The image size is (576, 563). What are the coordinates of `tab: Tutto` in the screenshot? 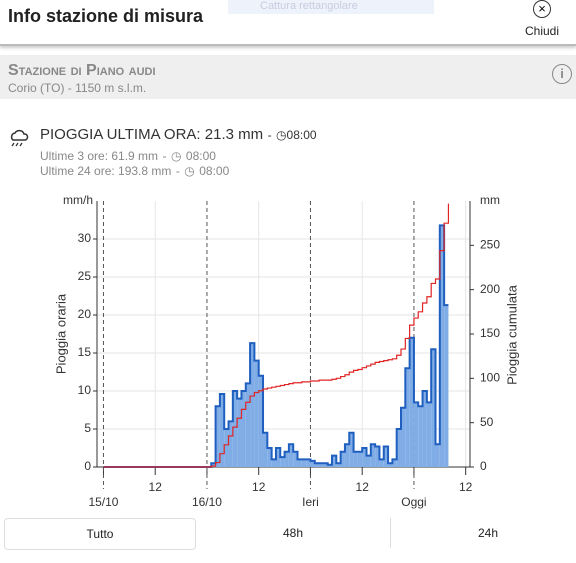 It's located at (100, 534).